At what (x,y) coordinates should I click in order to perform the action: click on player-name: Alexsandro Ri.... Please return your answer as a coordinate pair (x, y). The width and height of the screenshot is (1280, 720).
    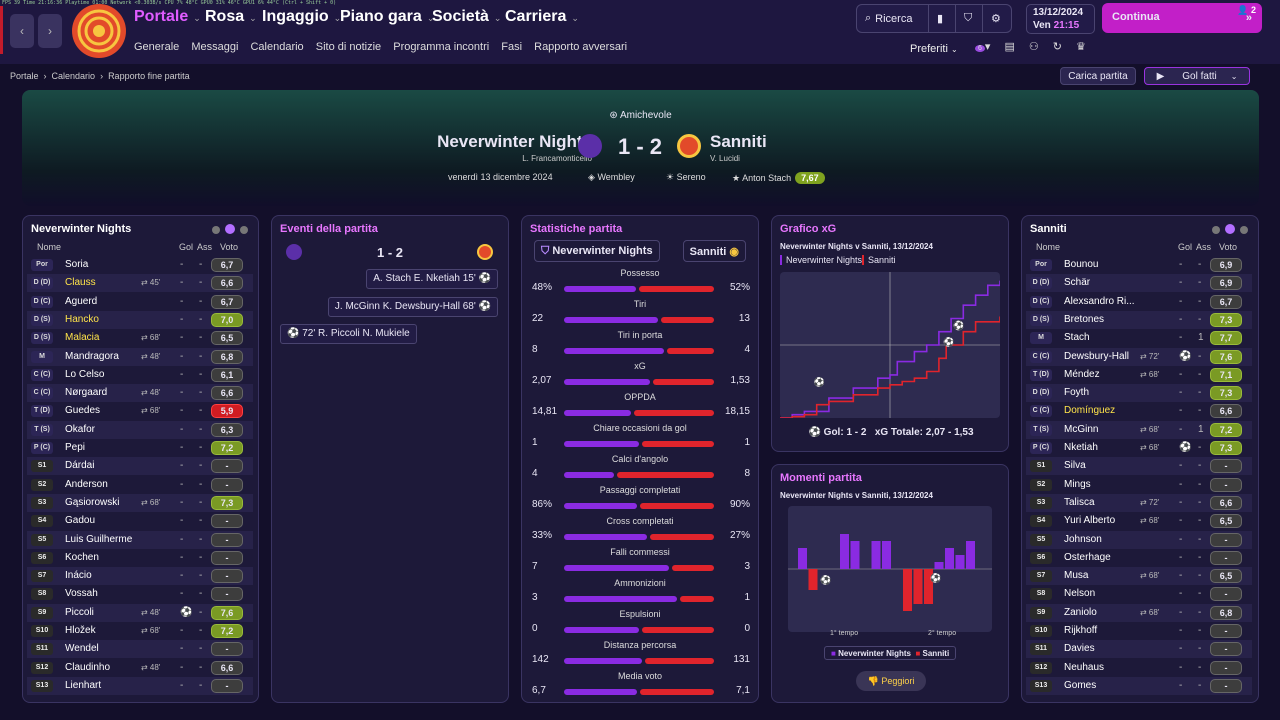
    Looking at the image, I should click on (1099, 301).